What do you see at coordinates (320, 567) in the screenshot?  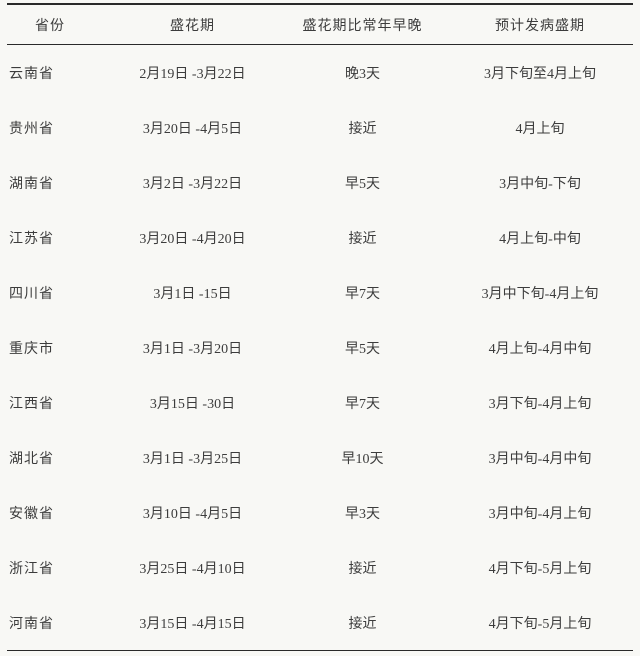 I see `table-row: 浙江省 3月25日 -4月10日 接近 4月下旬-5月上旬` at bounding box center [320, 567].